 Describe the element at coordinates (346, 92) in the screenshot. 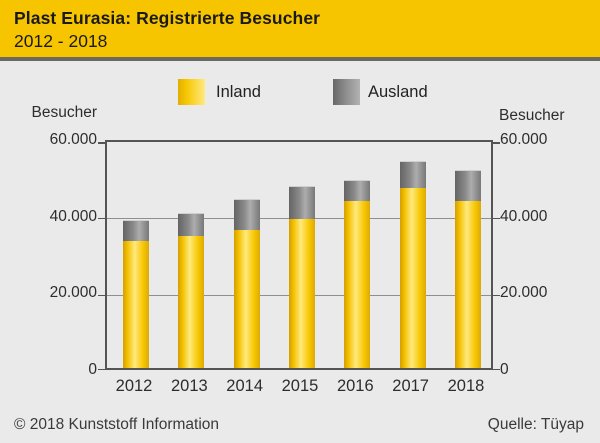

I see `legend-swatch-ausland` at that location.